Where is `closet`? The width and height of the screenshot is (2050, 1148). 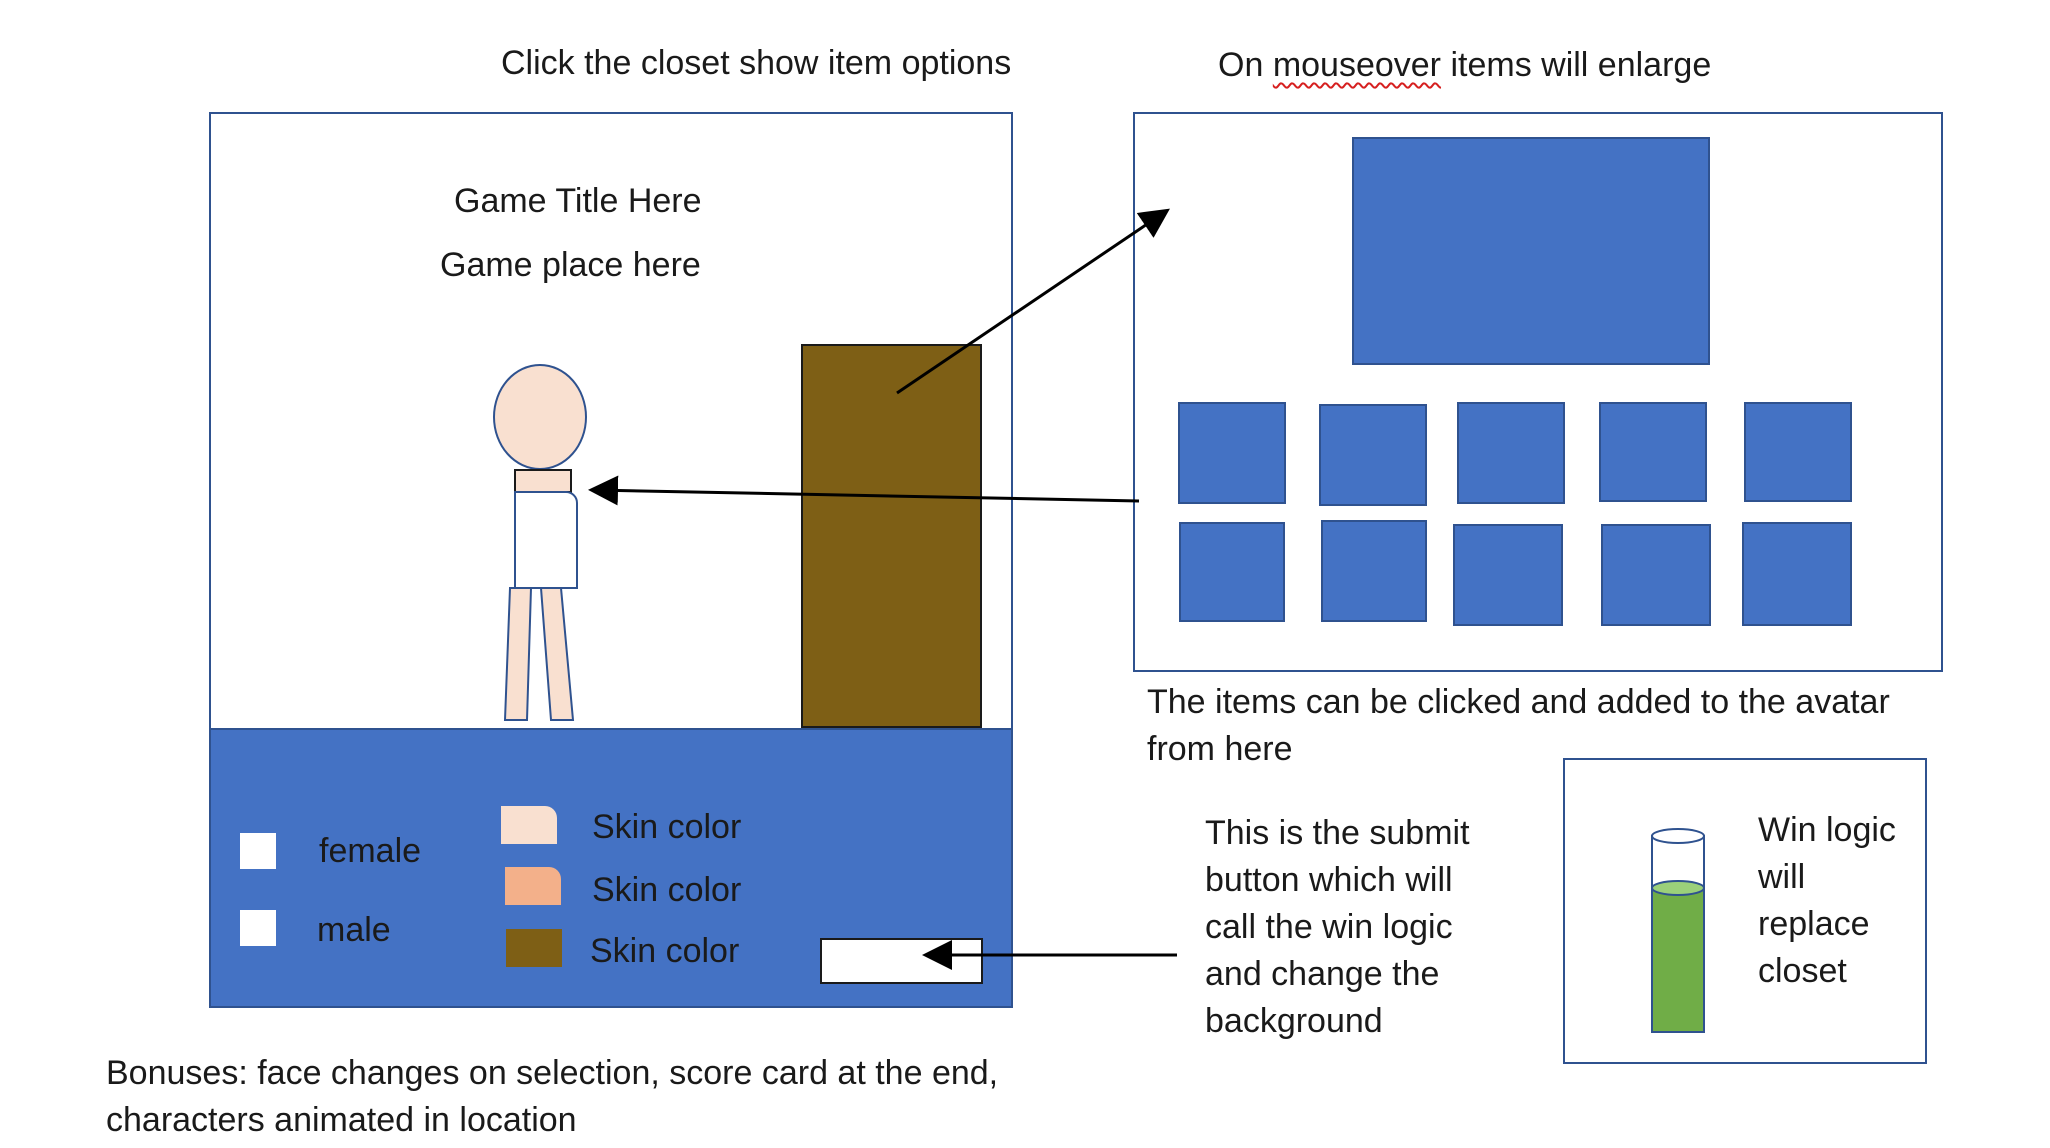
closet is located at coordinates (891, 536).